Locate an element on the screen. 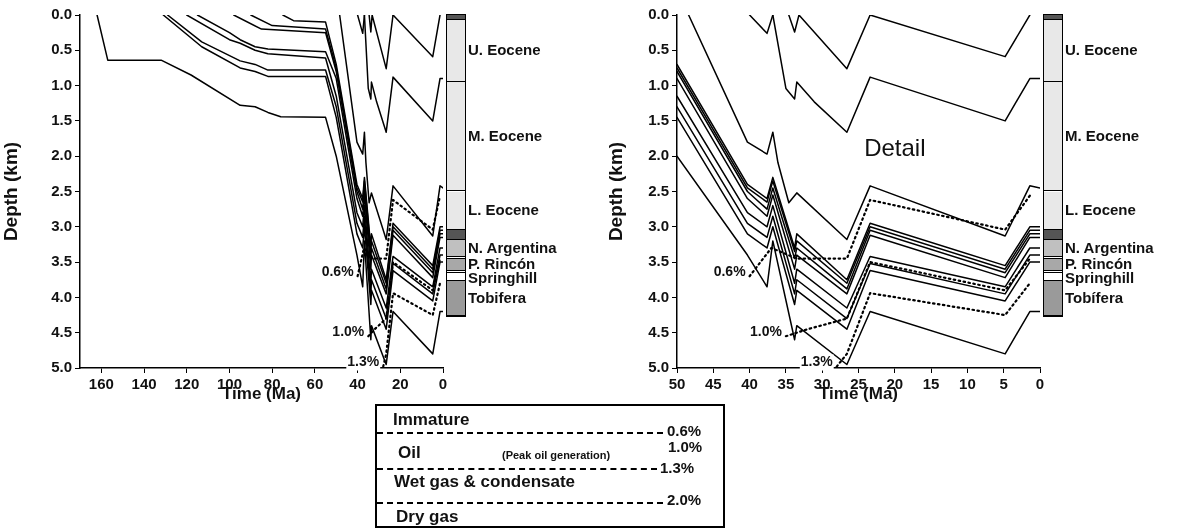 The height and width of the screenshot is (531, 1179). text: Dry gas is located at coordinates (427, 516).